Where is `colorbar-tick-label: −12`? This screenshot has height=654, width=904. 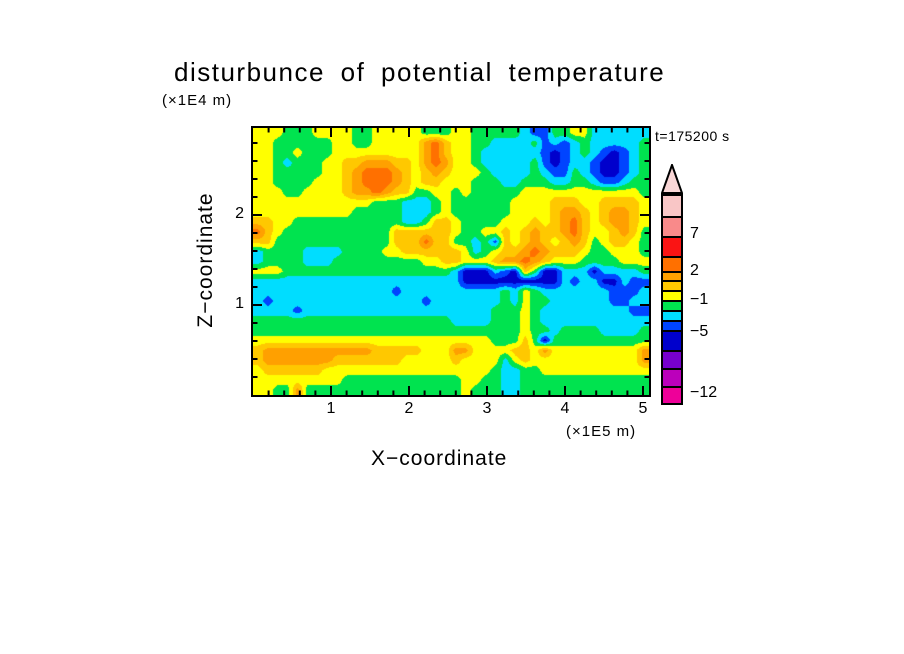
colorbar-tick-label: −12 is located at coordinates (704, 392).